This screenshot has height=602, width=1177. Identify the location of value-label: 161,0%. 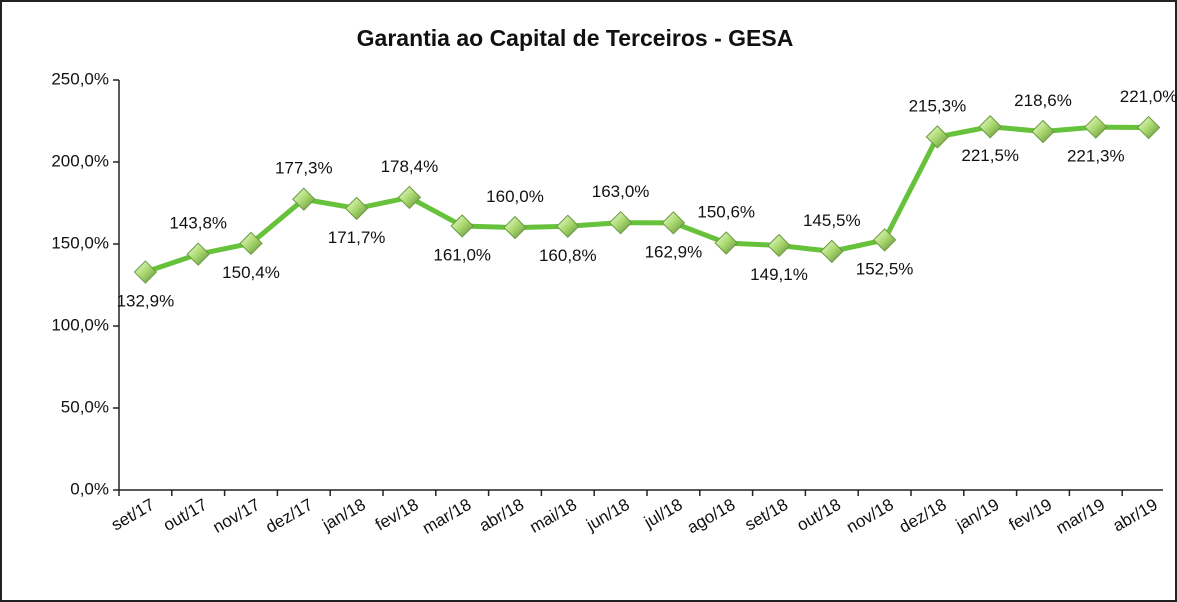
(462, 254).